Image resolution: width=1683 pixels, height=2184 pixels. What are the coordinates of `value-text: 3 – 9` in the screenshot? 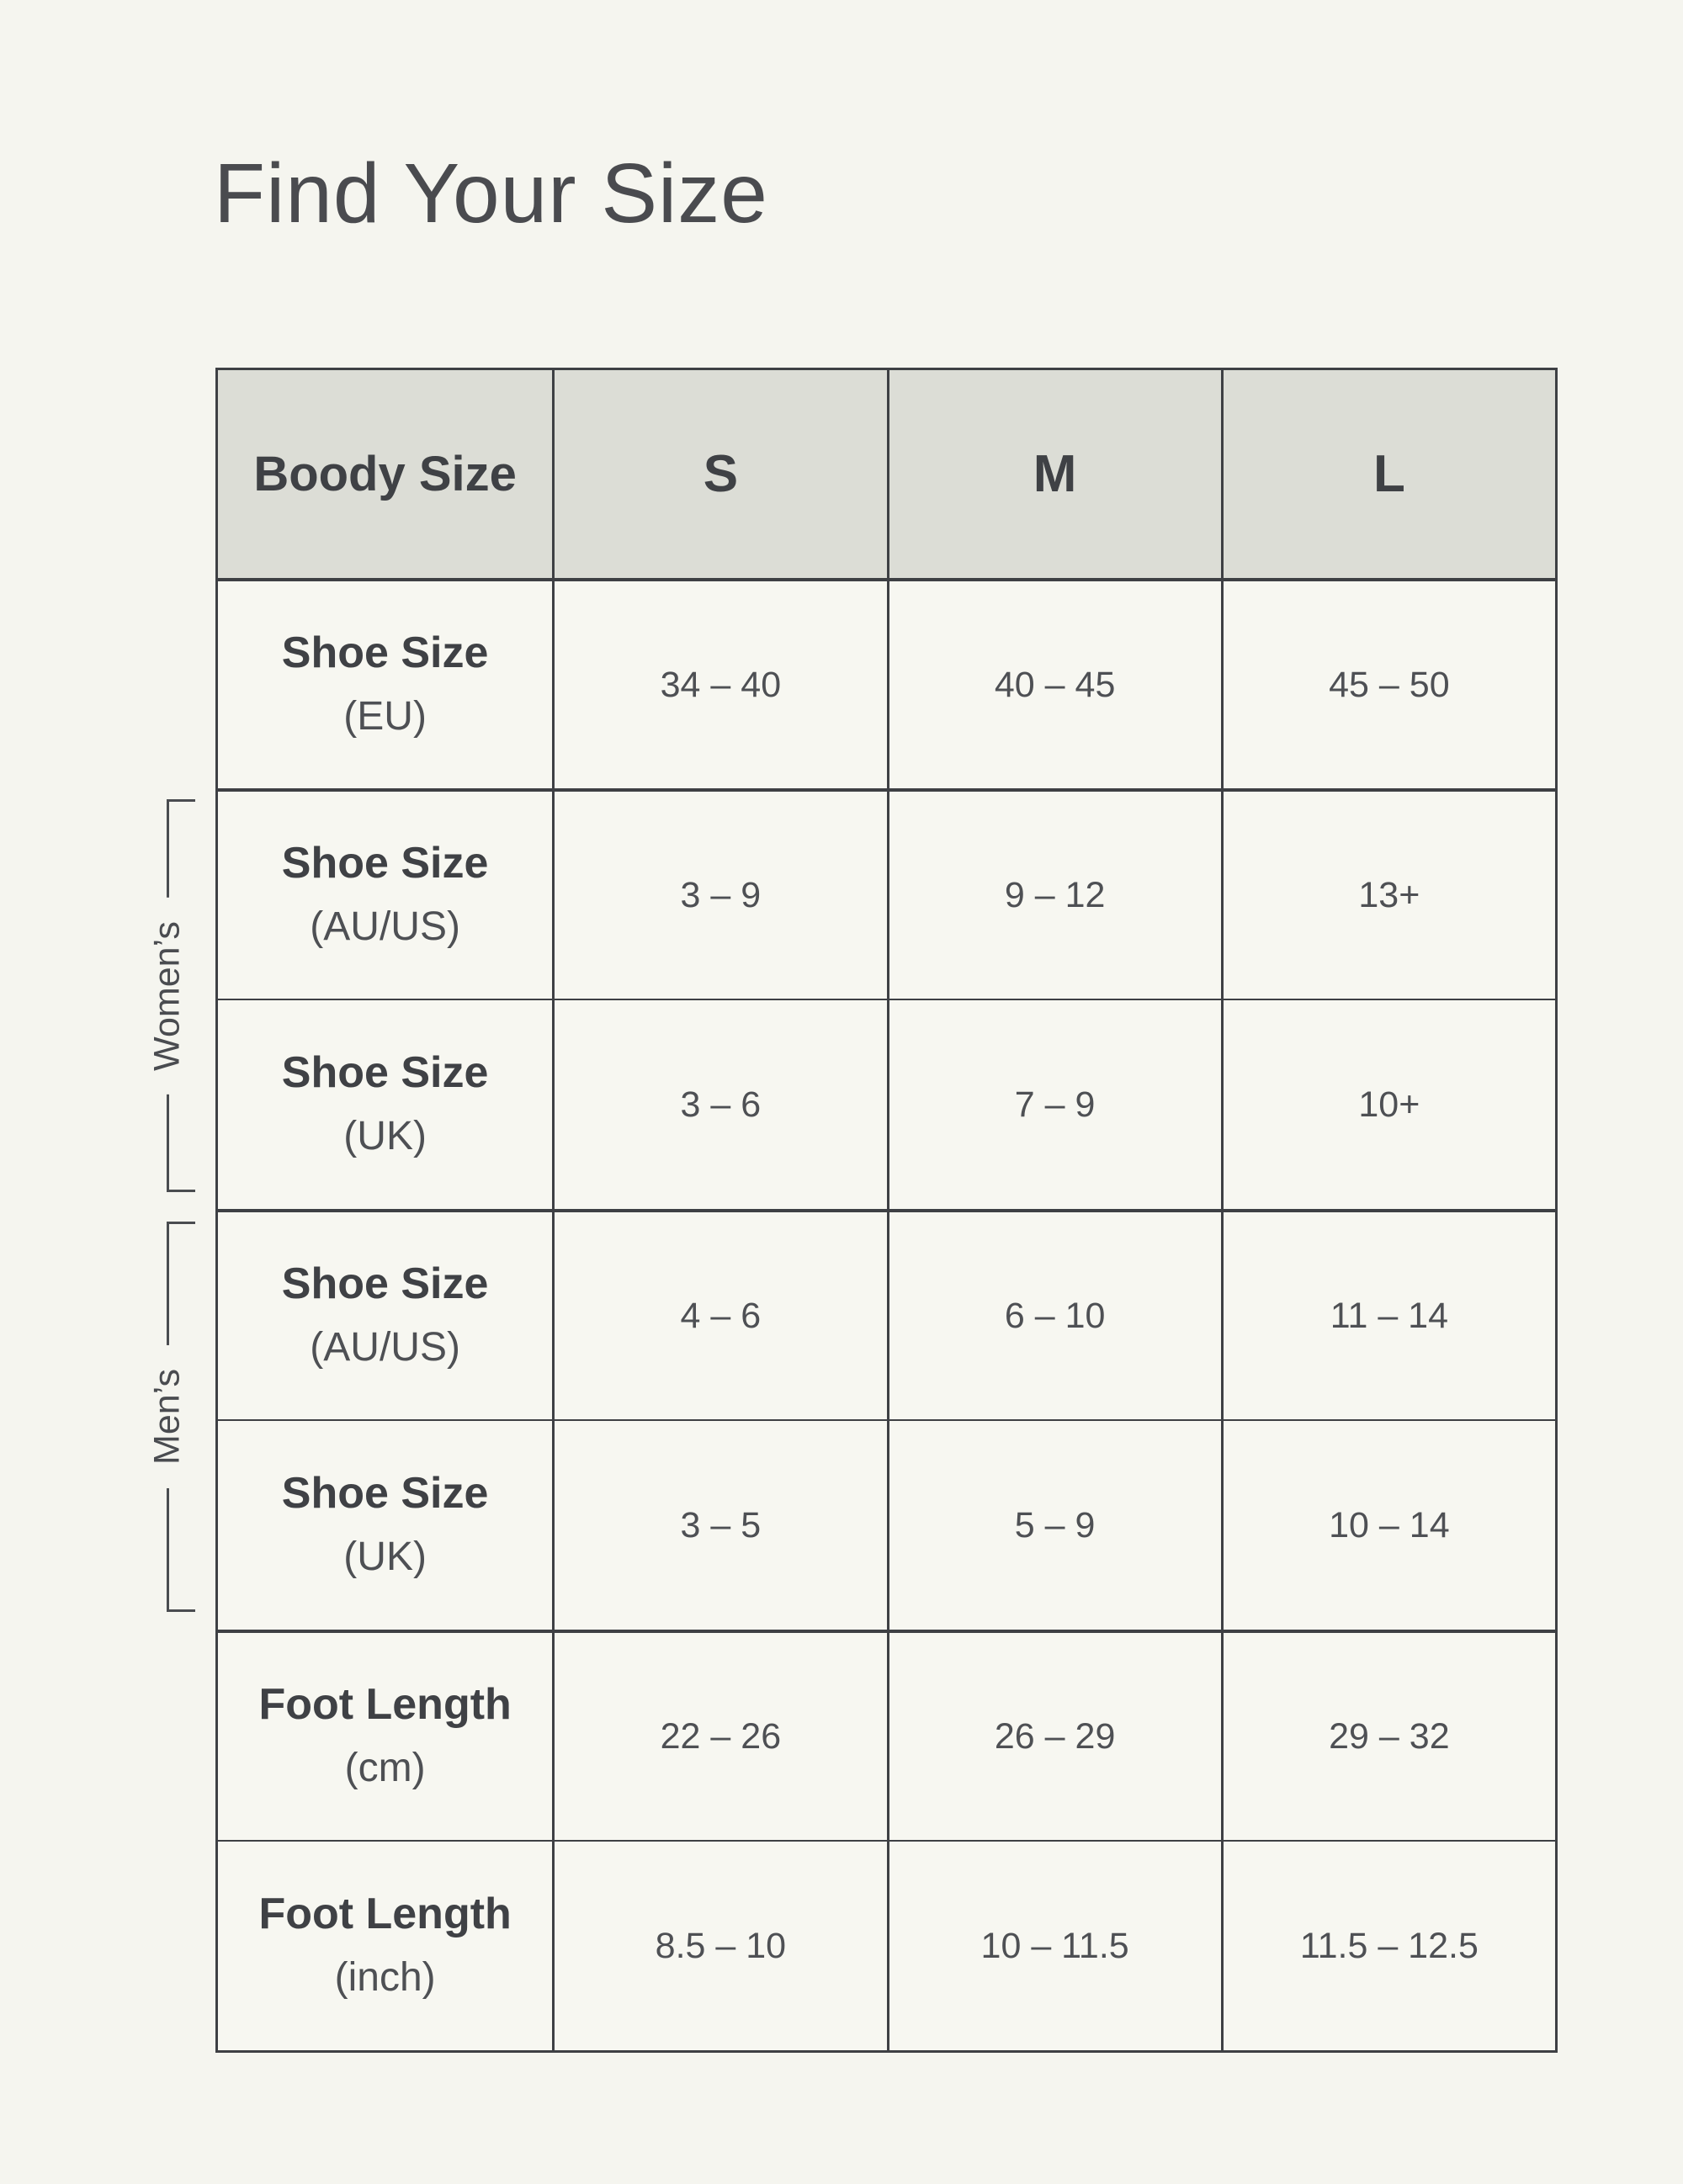 It's located at (721, 895).